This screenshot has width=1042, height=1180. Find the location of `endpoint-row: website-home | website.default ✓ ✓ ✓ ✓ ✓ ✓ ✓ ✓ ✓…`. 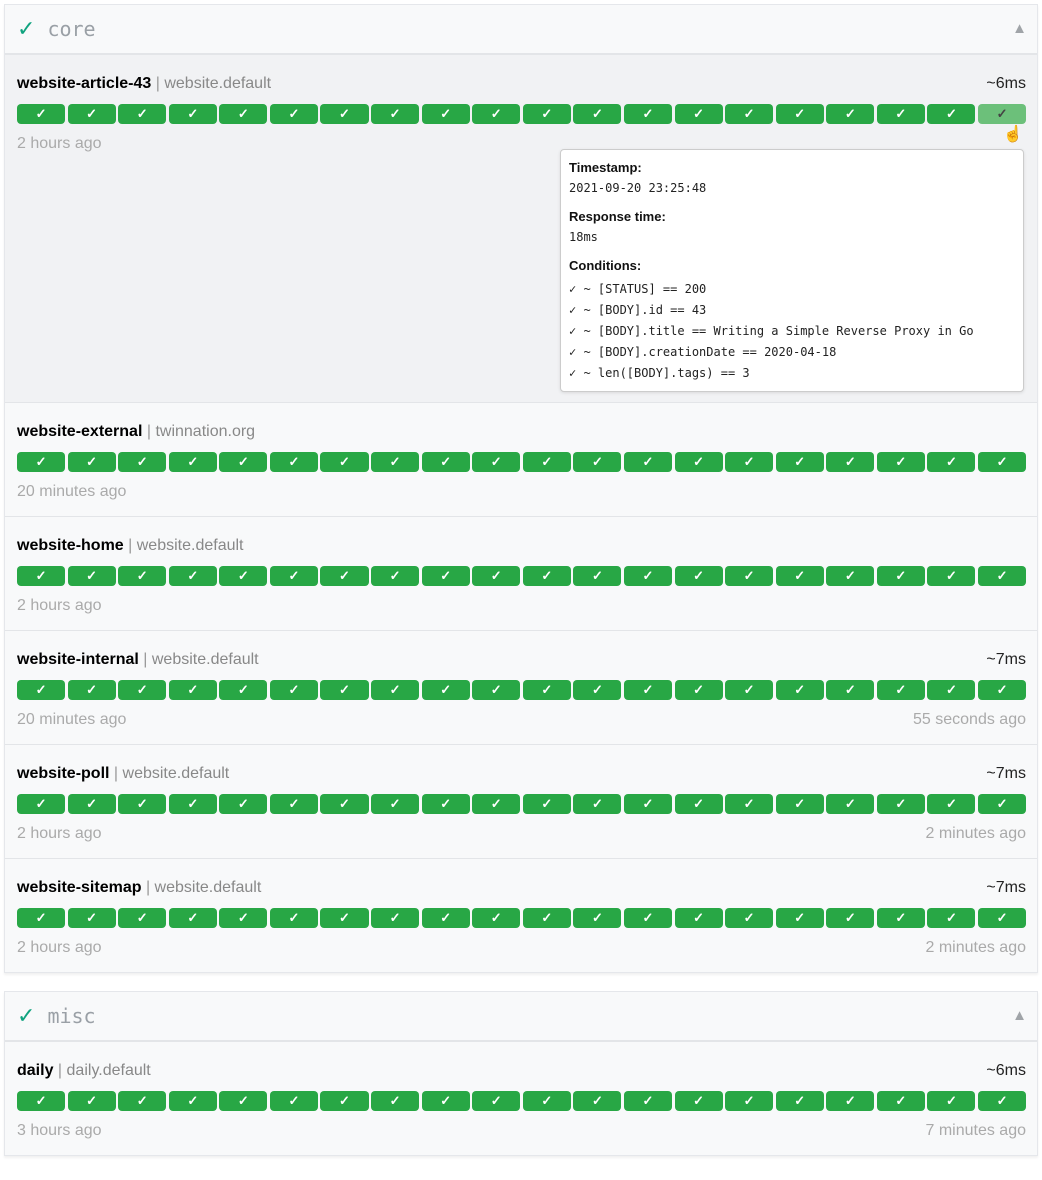

endpoint-row: website-home | website.default ✓ ✓ ✓ ✓ ✓ ✓ ✓ ✓ ✓… is located at coordinates (521, 574).